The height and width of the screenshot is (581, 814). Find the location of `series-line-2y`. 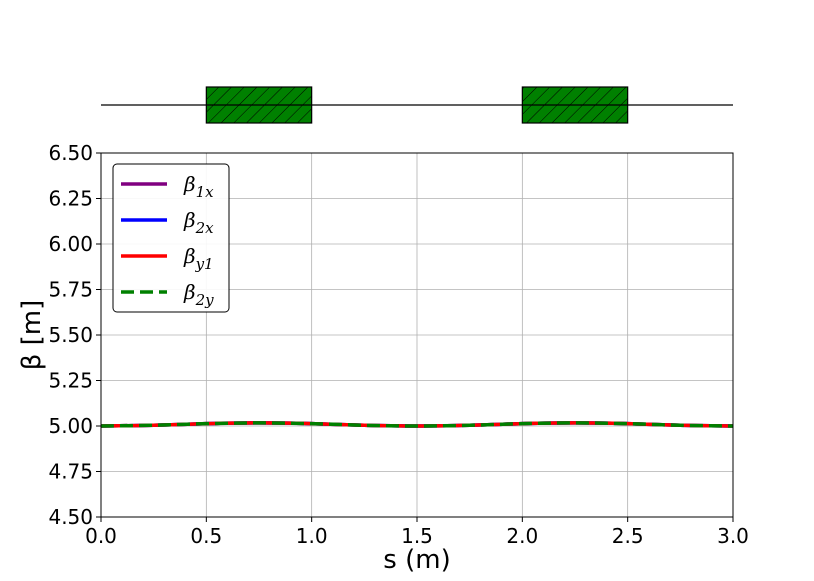

series-line-2y is located at coordinates (417, 424).